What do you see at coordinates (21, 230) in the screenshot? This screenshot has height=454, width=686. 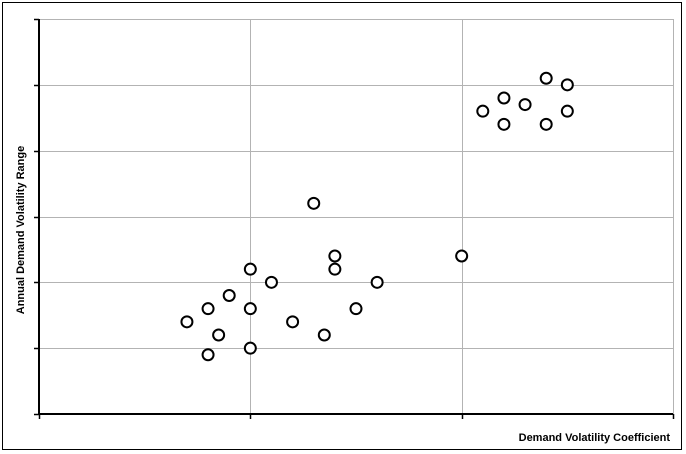 I see `y-axis-label: Annual Demand Volatility Range` at bounding box center [21, 230].